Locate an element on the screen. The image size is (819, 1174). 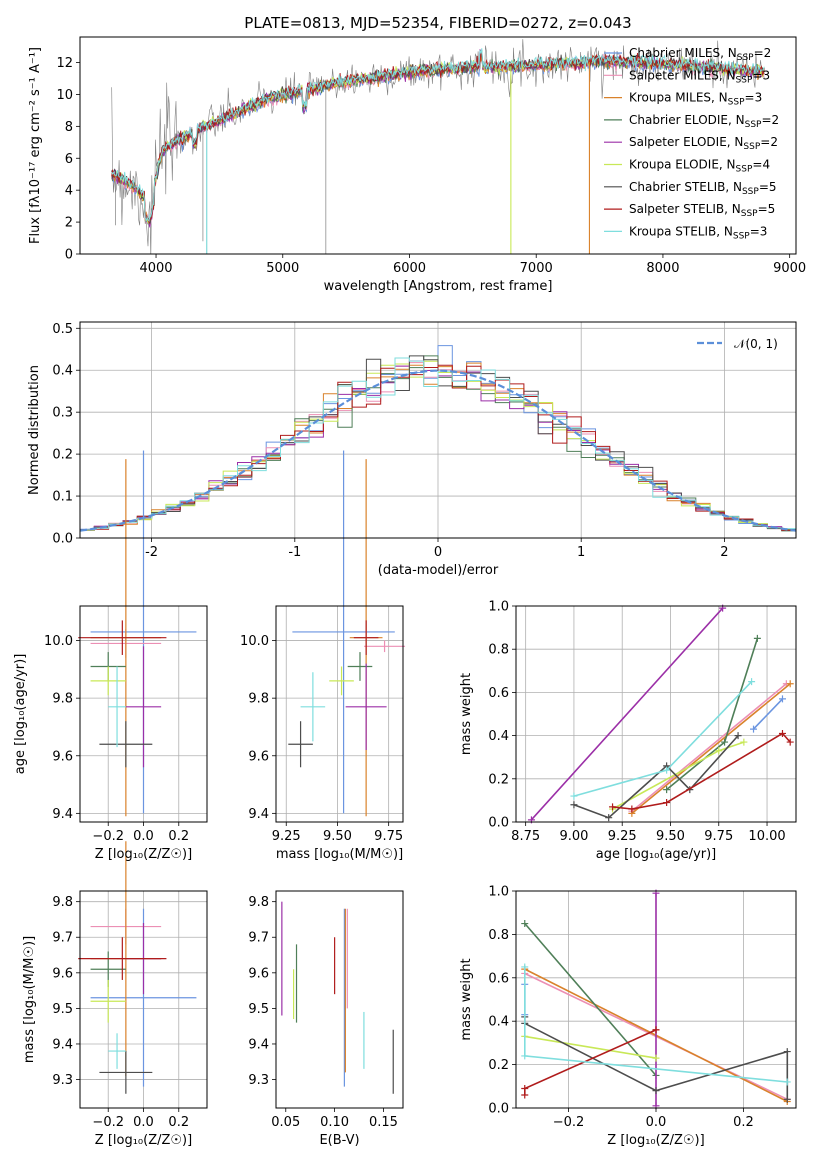
normal-curve is located at coordinates (438, 450).